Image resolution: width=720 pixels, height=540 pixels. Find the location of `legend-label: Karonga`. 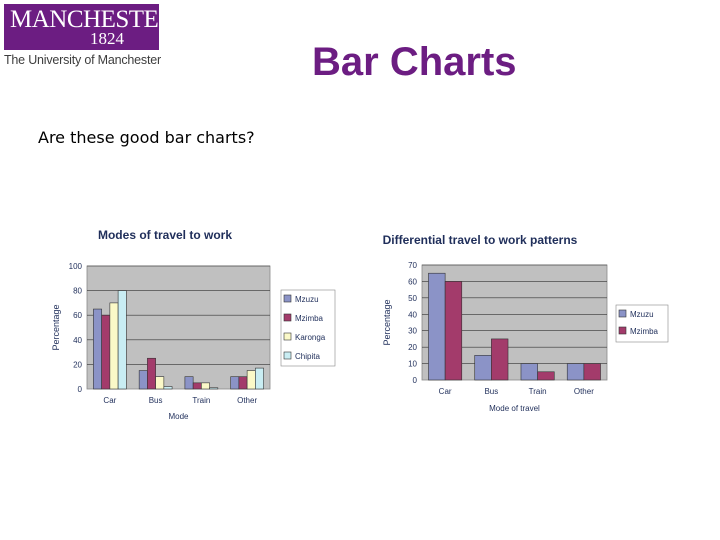

legend-label: Karonga is located at coordinates (310, 337).